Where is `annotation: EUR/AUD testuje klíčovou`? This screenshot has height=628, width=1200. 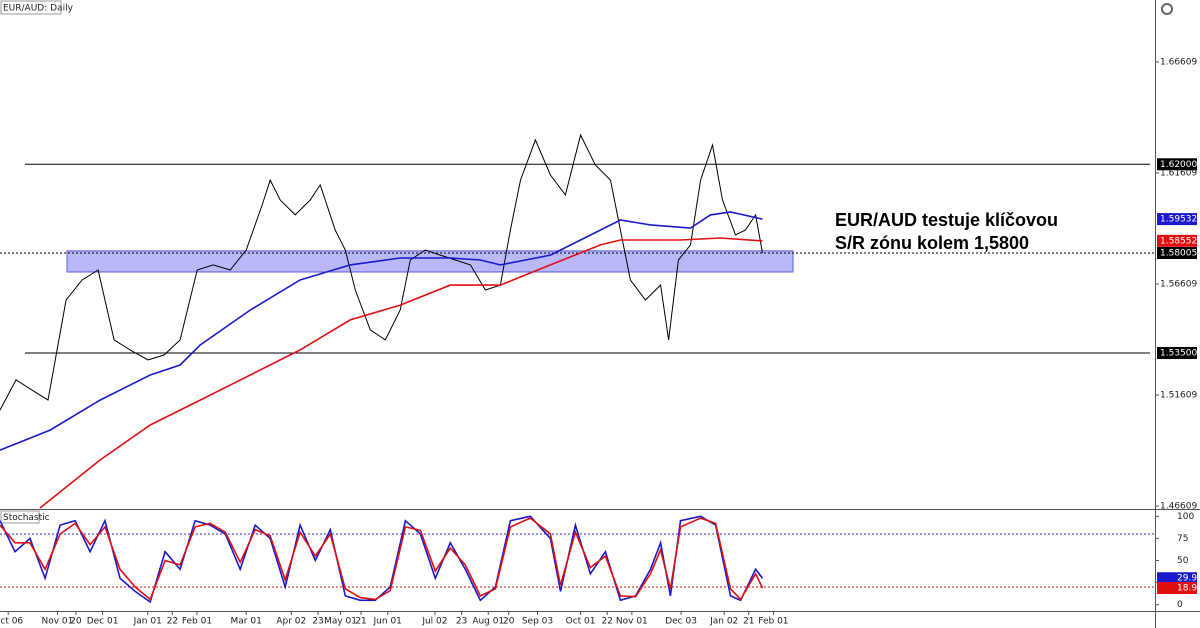 annotation: EUR/AUD testuje klíčovou is located at coordinates (946, 220).